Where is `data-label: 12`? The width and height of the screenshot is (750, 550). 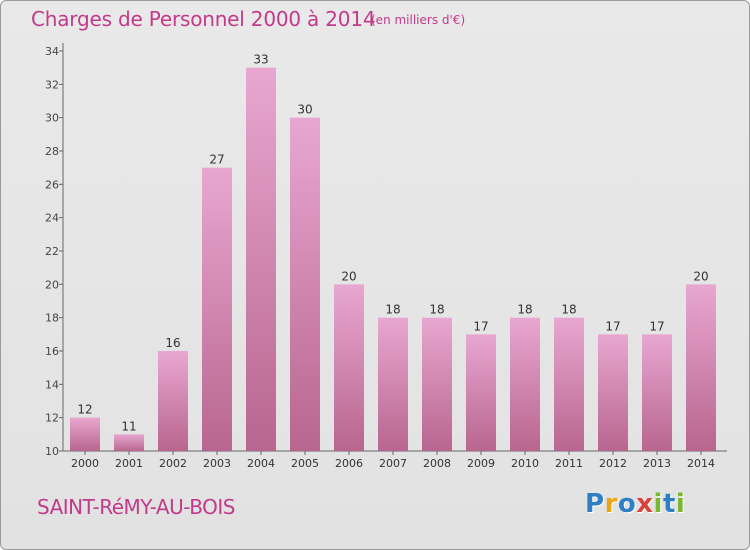
data-label: 12 is located at coordinates (84, 410).